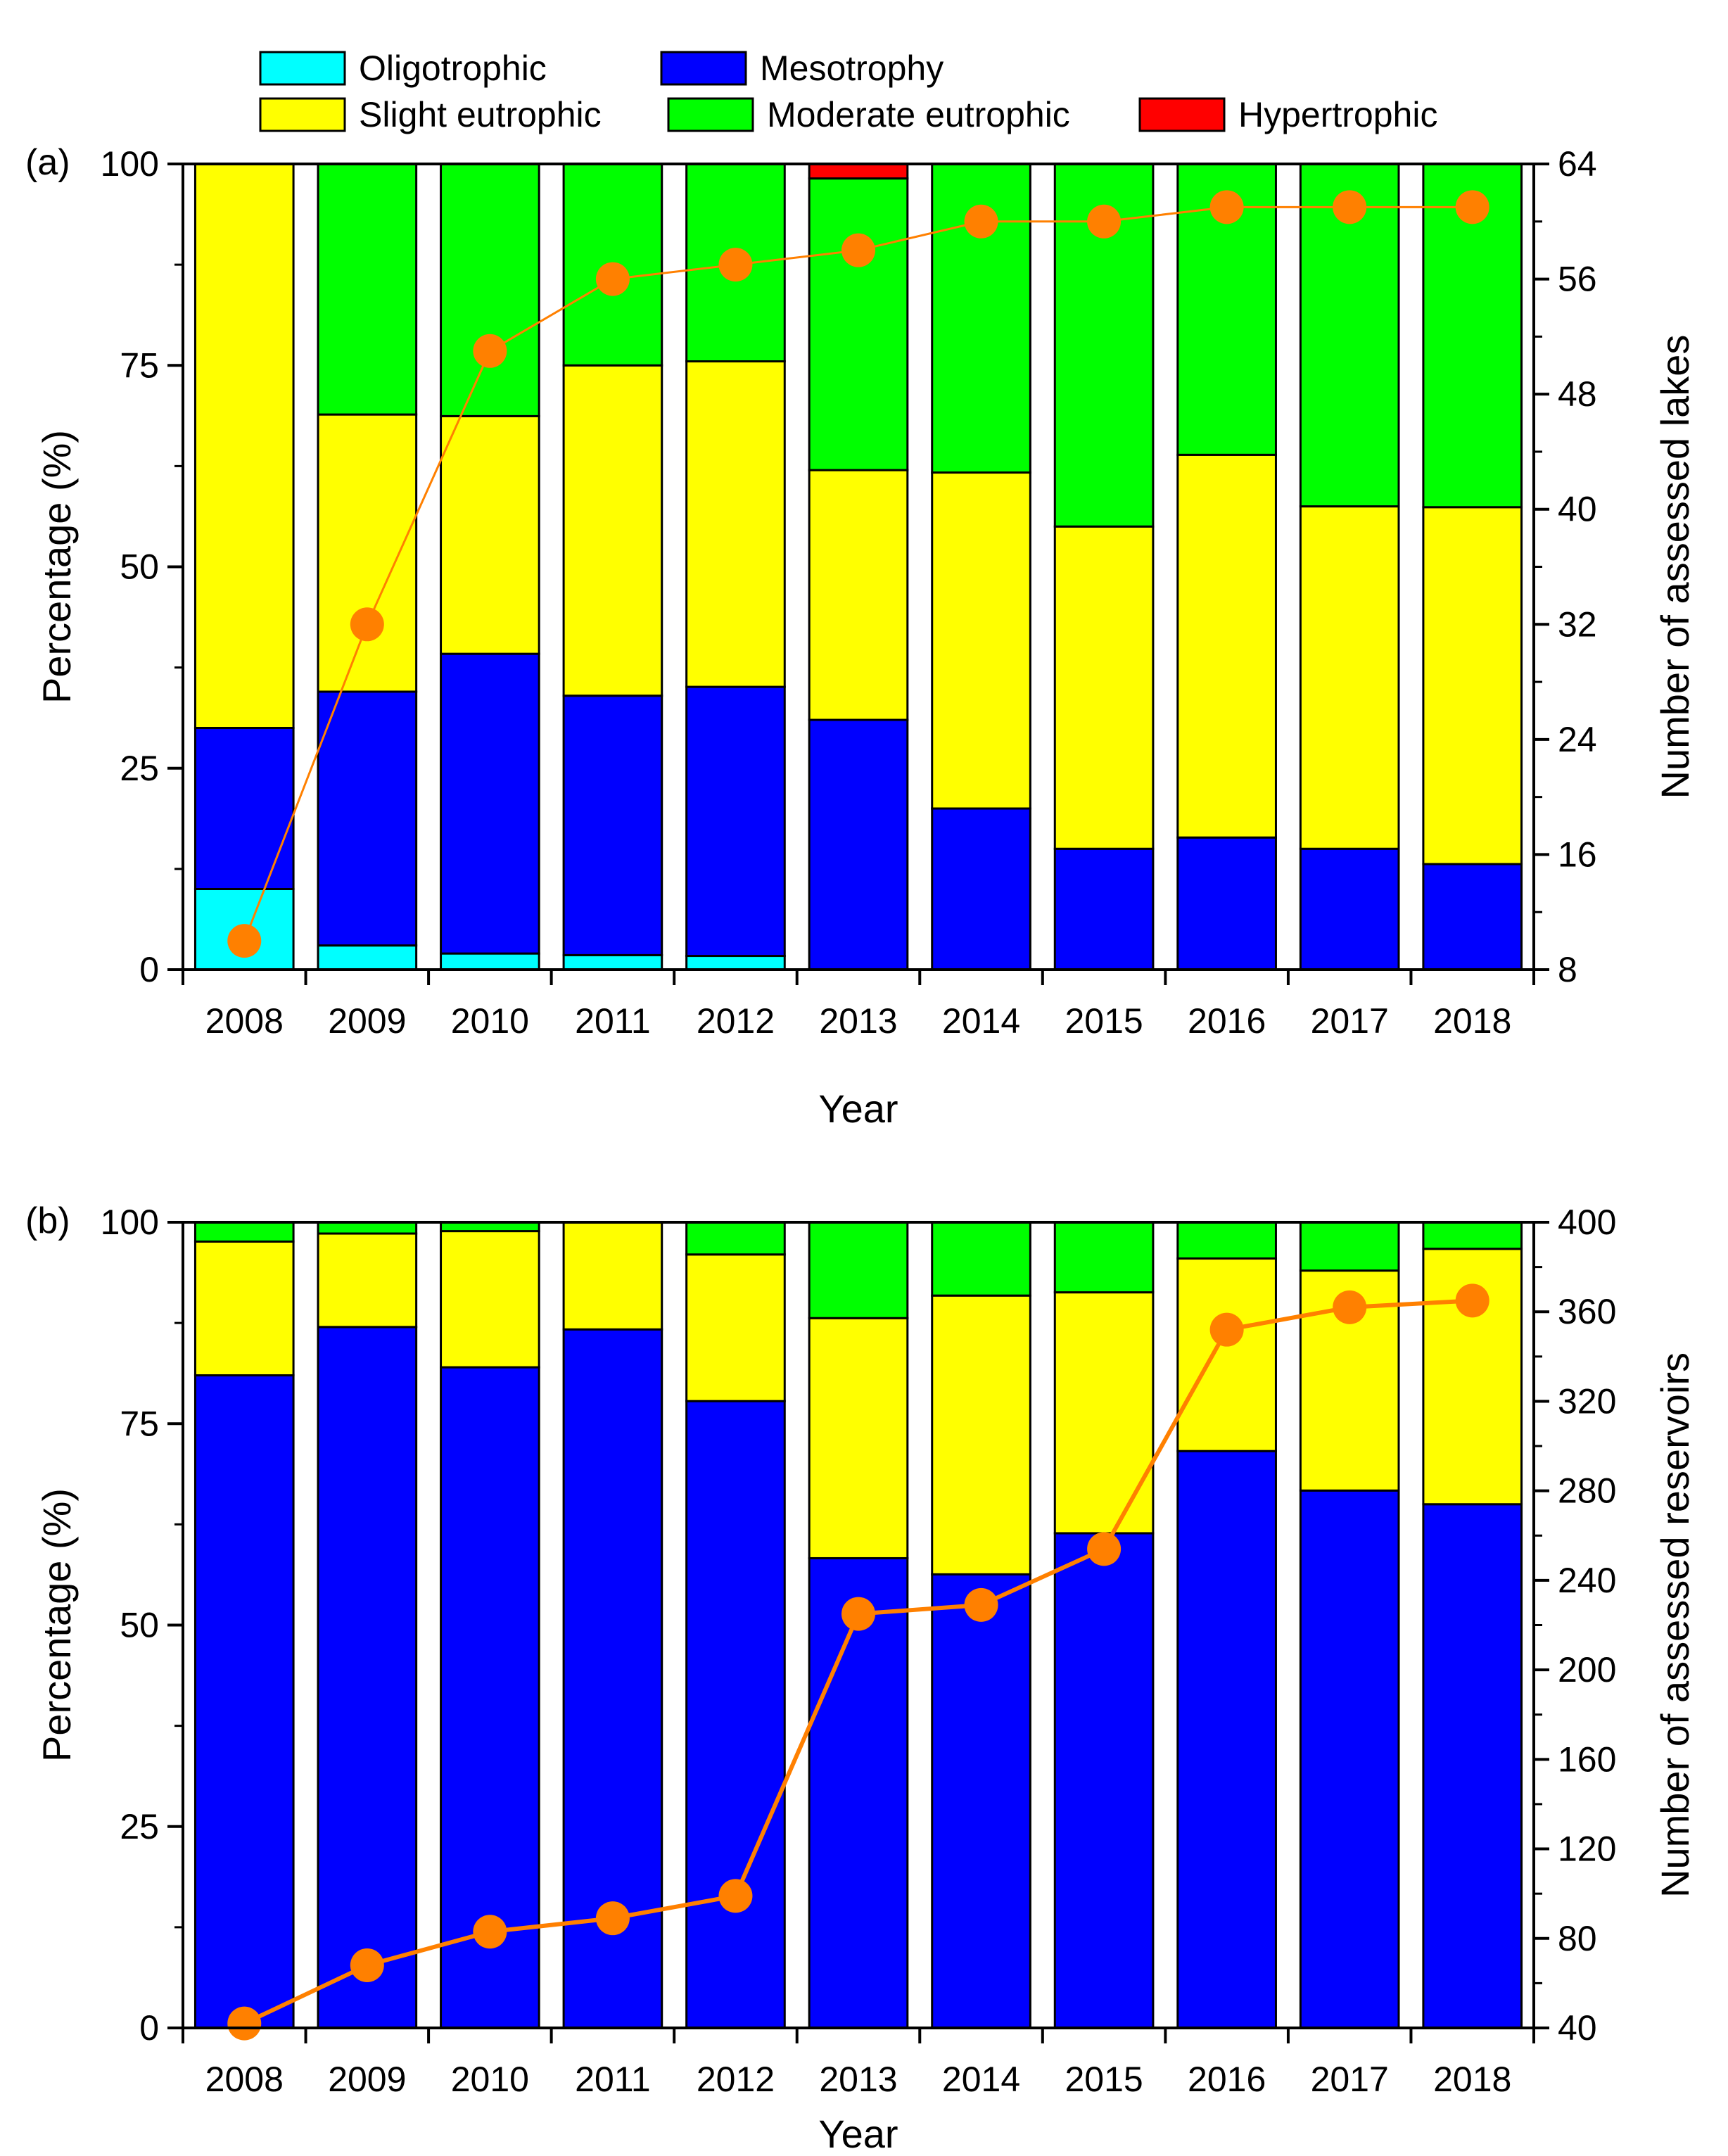 The image size is (1728, 2156). I want to click on y2-tick-label-16: 16, so click(1577, 854).